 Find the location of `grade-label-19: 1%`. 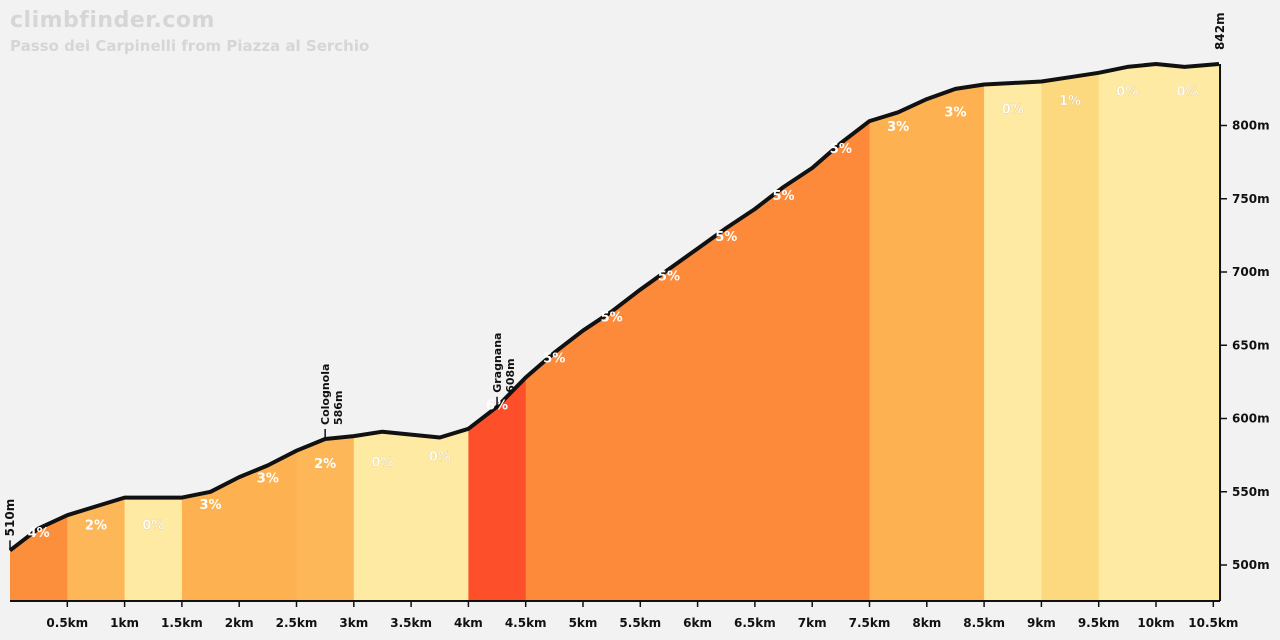

grade-label-19: 1% is located at coordinates (1070, 101).